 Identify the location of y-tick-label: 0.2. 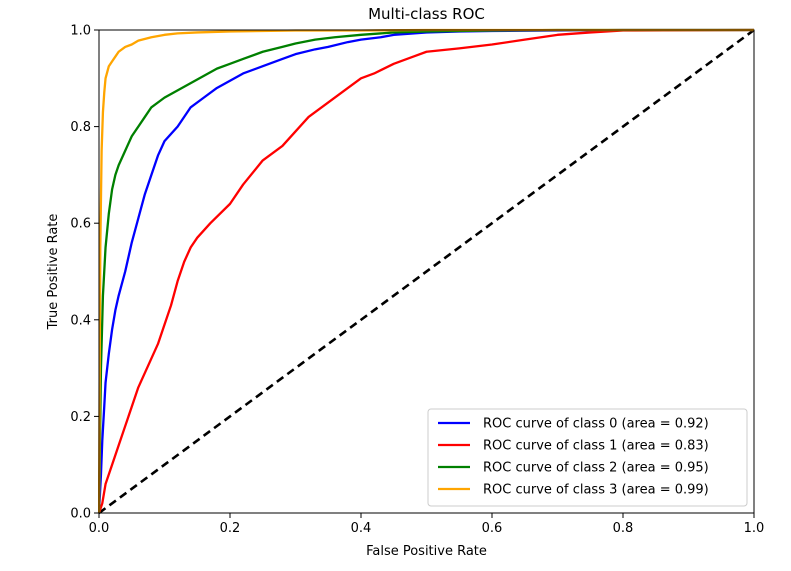
(80, 417).